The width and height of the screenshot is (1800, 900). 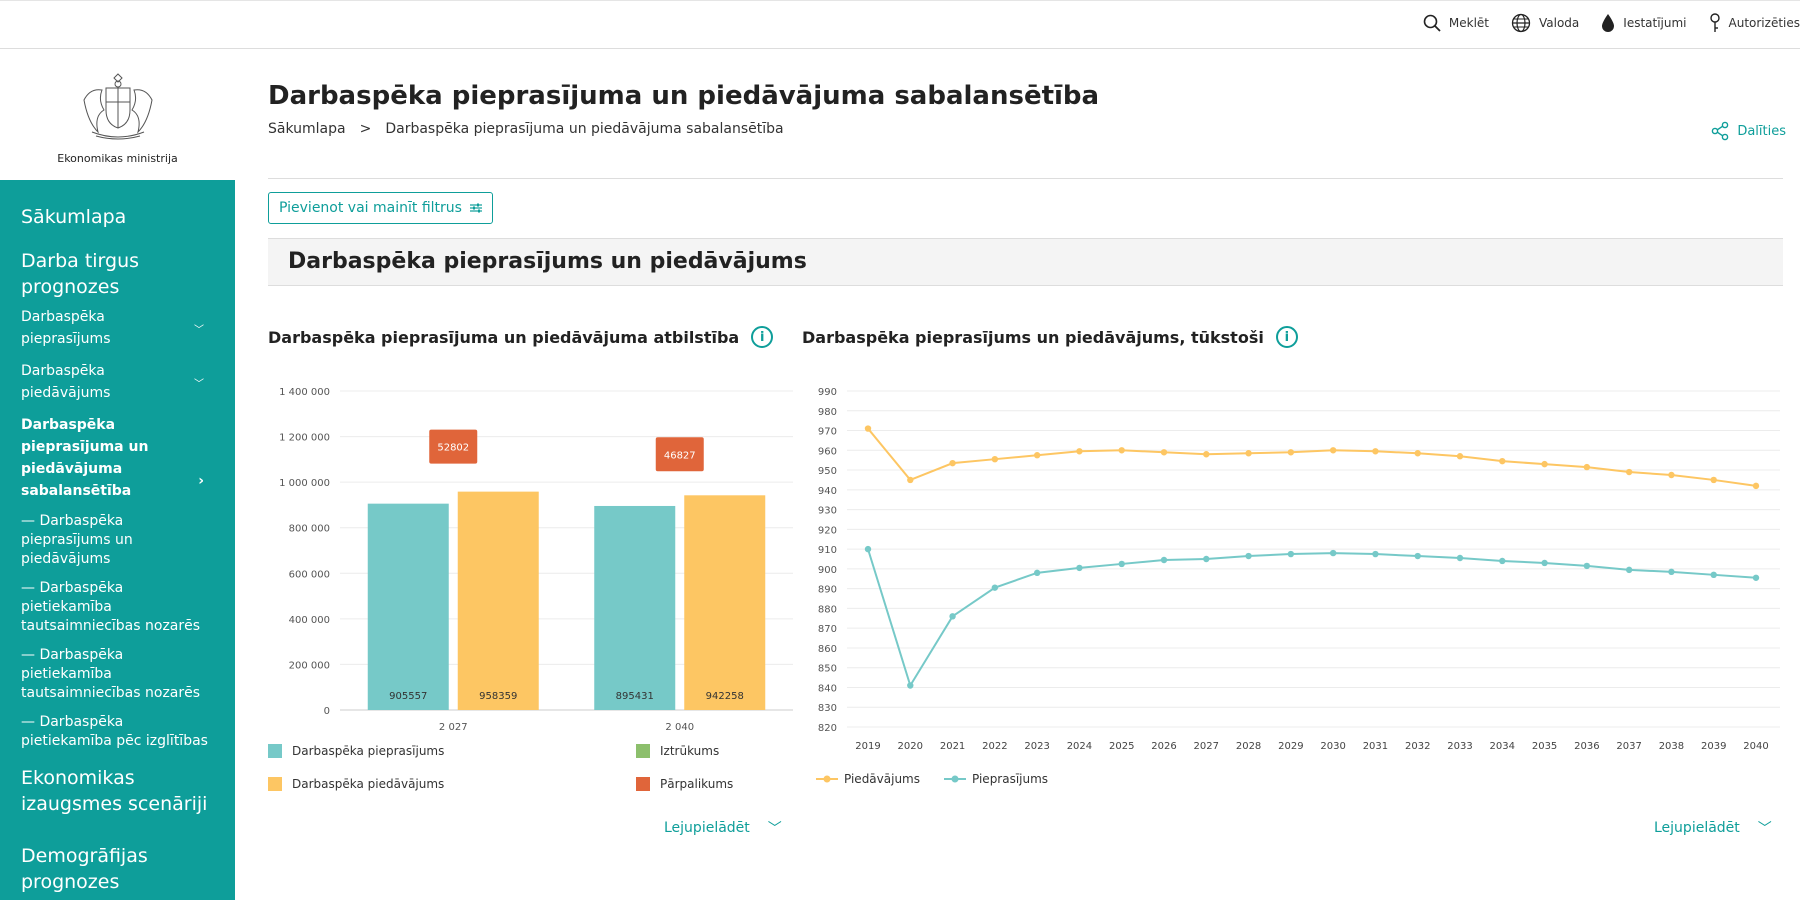 I want to click on legend-label: Pārpalikums, so click(x=697, y=784).